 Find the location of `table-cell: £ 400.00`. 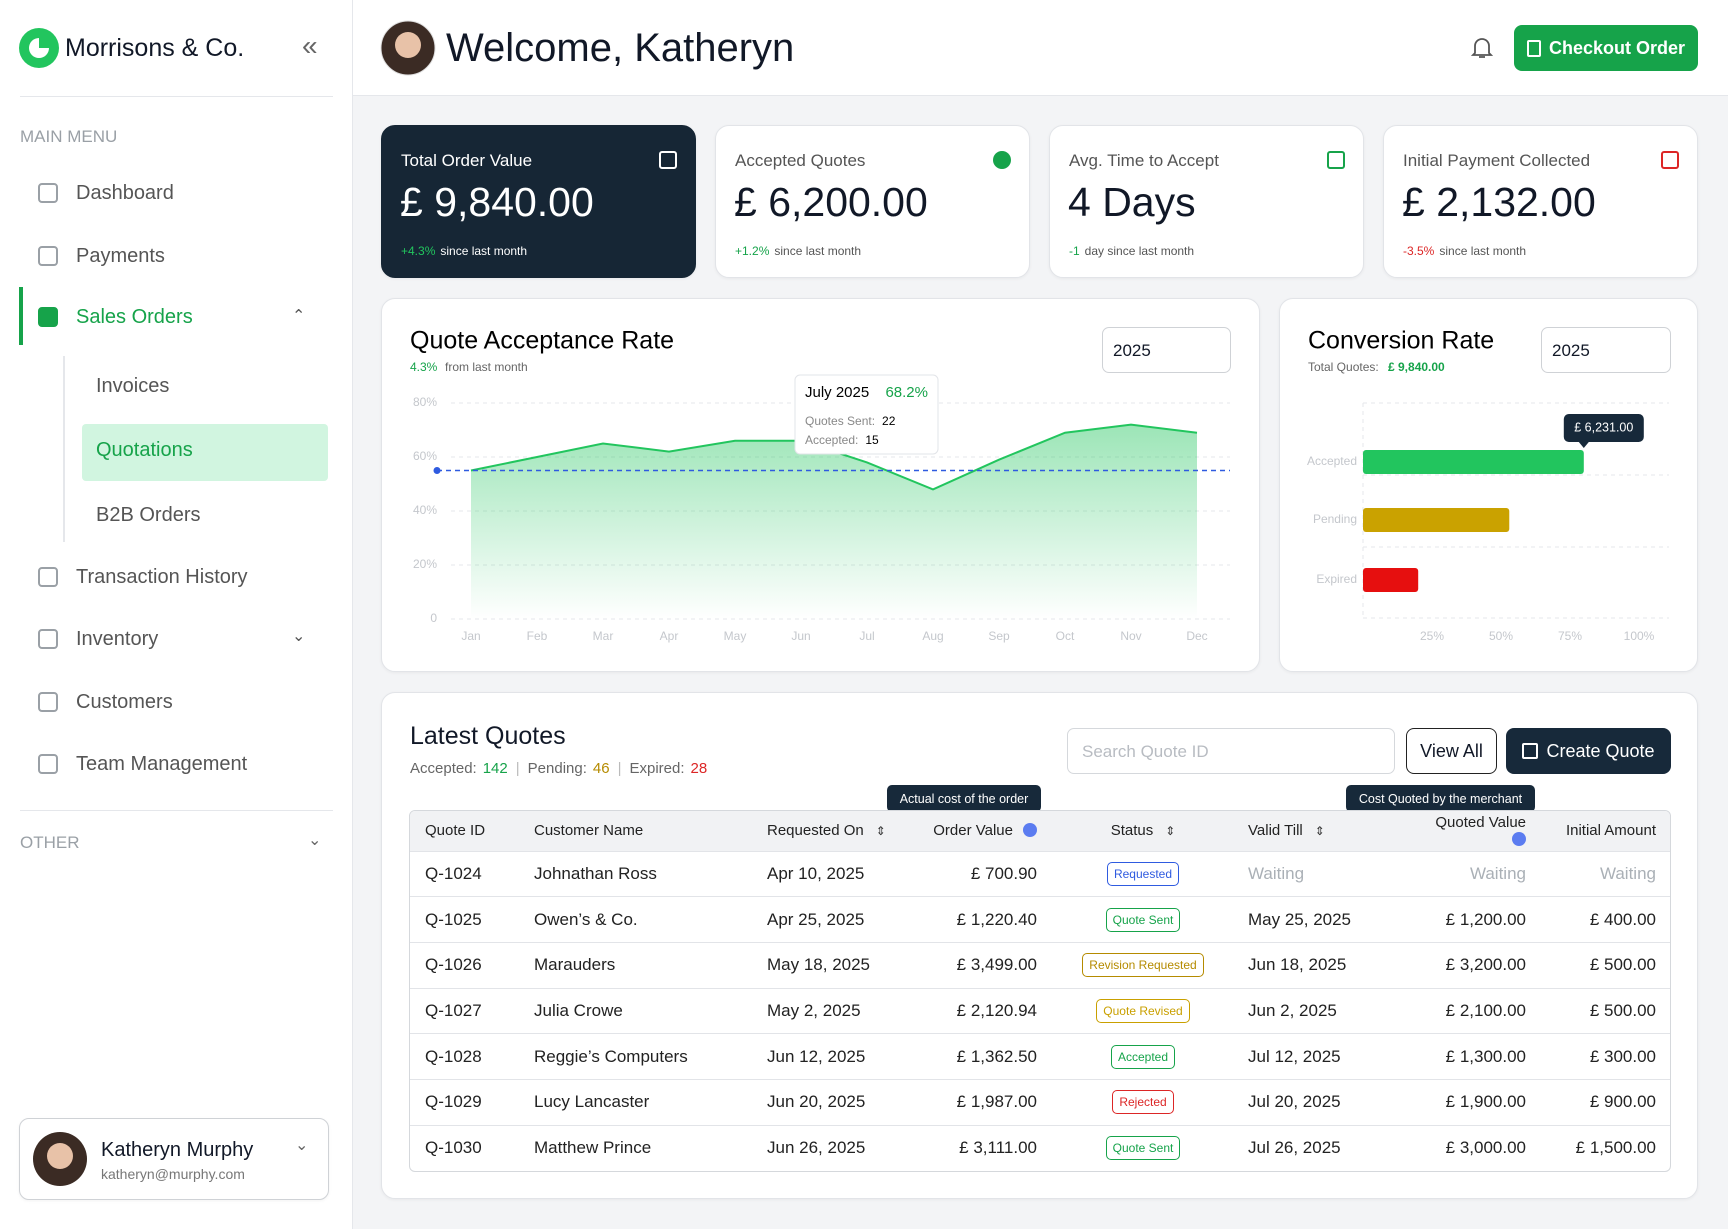

table-cell: £ 400.00 is located at coordinates (1605, 919).